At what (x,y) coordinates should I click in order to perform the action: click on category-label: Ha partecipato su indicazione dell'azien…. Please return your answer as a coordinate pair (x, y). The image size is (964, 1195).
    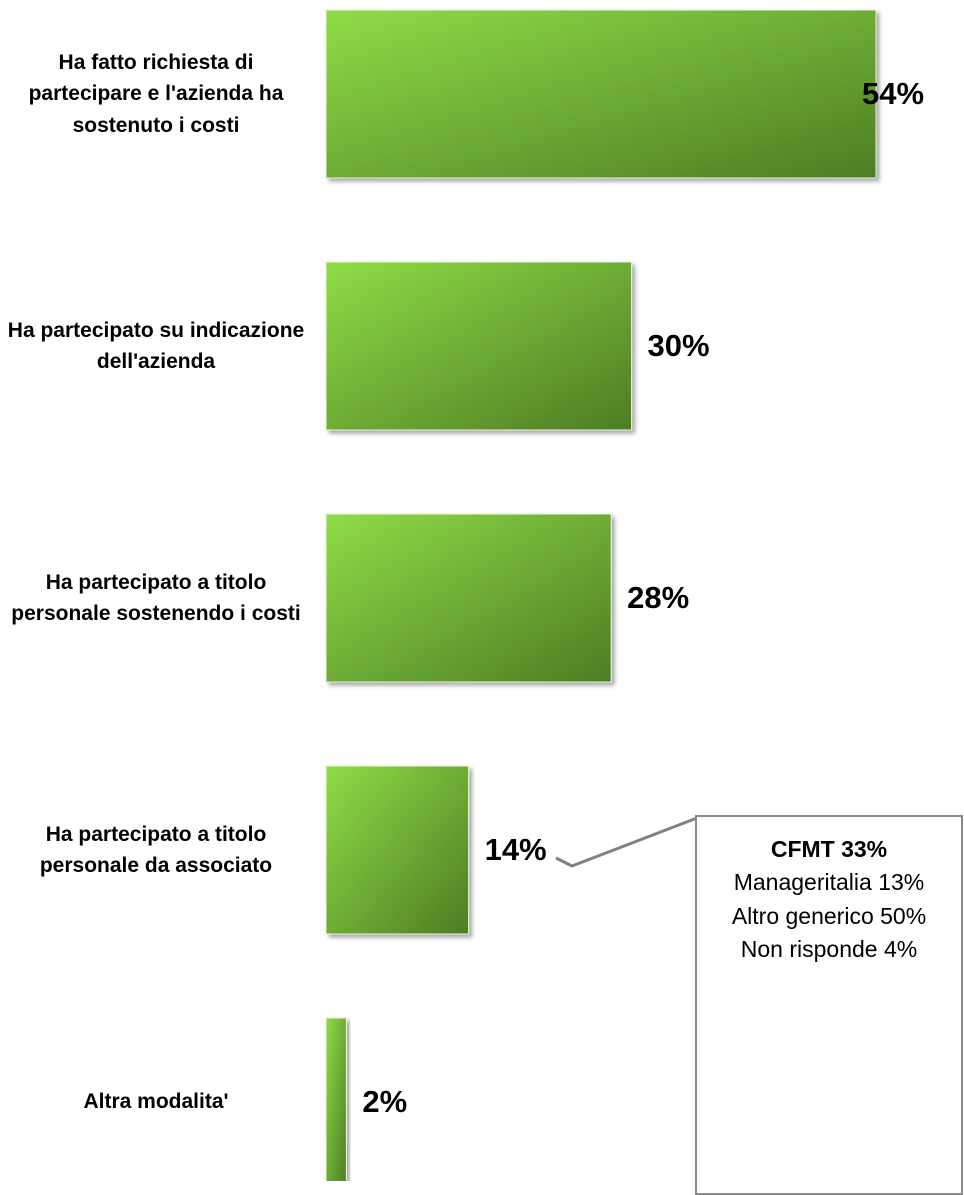
    Looking at the image, I should click on (156, 346).